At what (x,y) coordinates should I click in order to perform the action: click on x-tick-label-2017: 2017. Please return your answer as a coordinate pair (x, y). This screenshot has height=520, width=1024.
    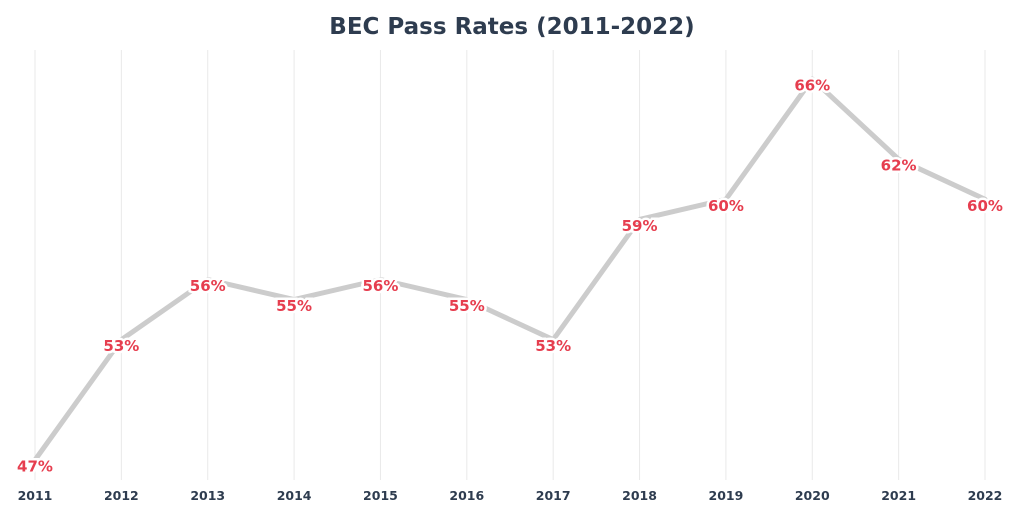
    Looking at the image, I should click on (553, 495).